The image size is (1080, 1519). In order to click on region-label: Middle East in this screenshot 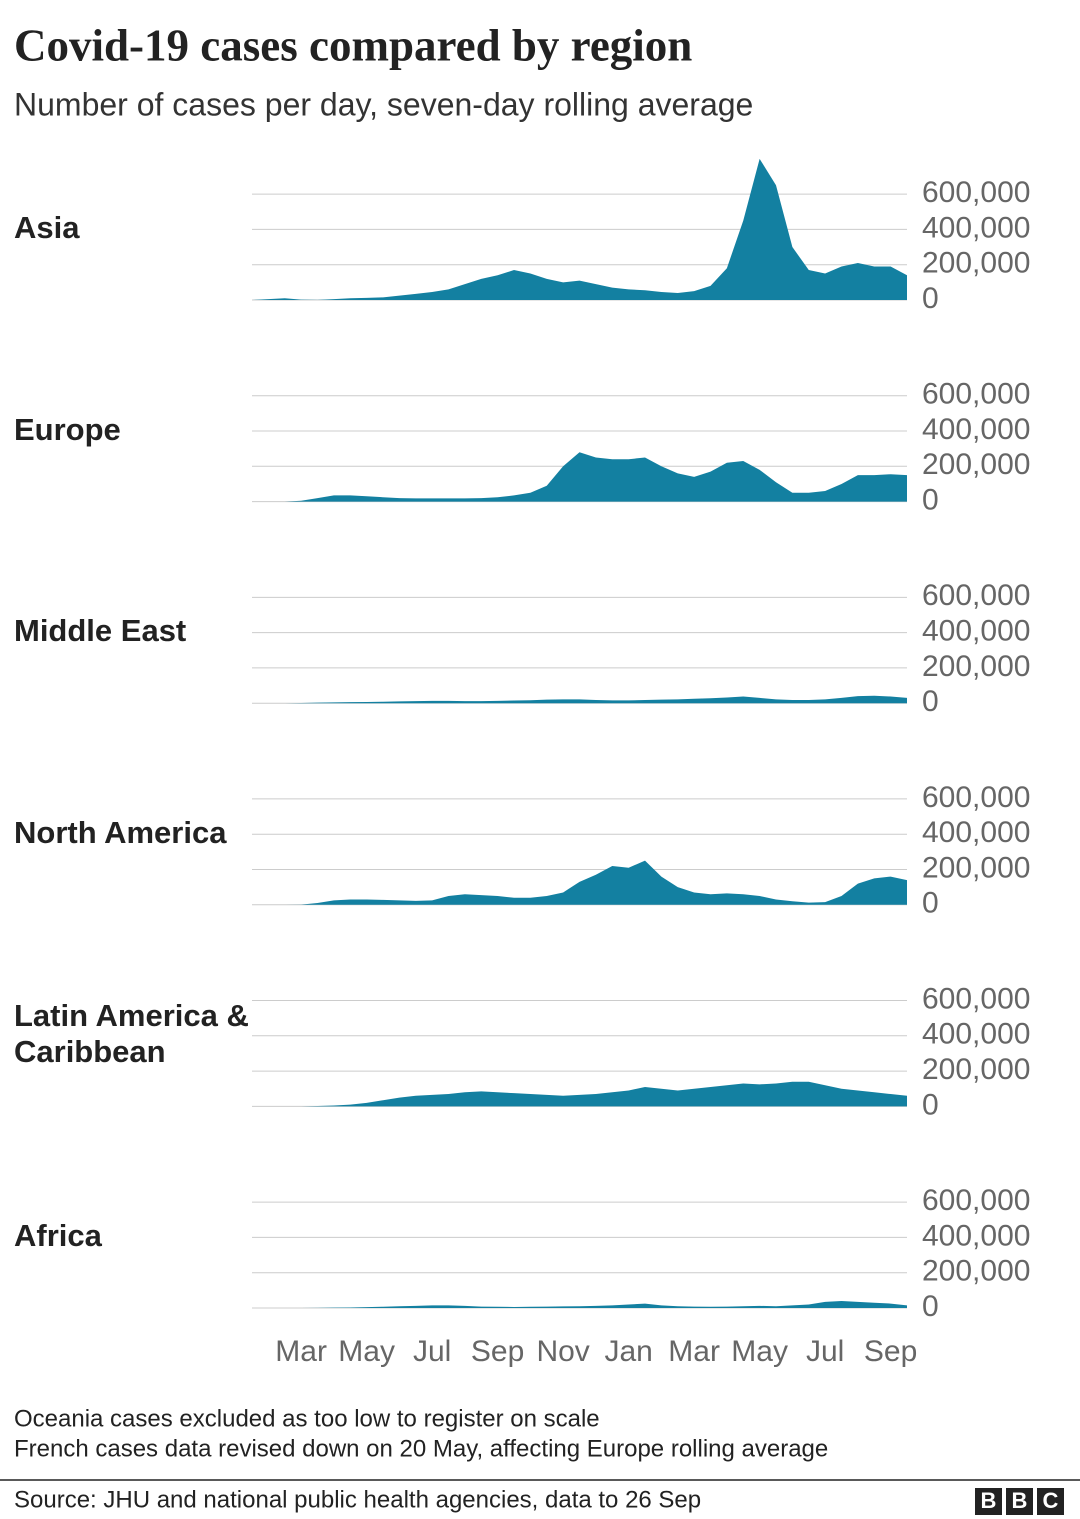, I will do `click(100, 631)`.